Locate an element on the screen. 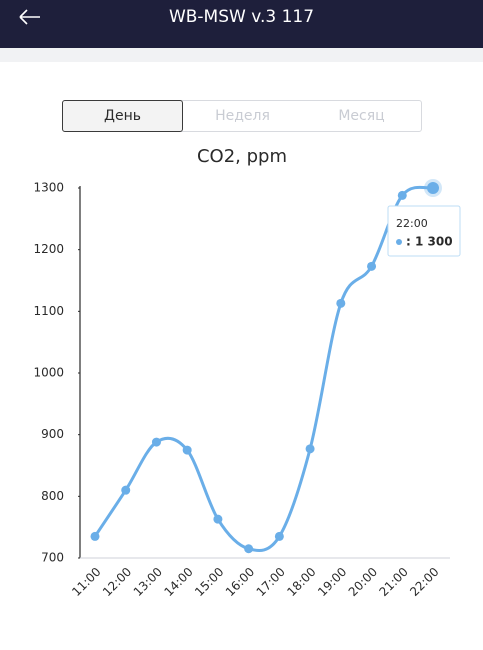  x-tick-label: 21:00 is located at coordinates (394, 582).